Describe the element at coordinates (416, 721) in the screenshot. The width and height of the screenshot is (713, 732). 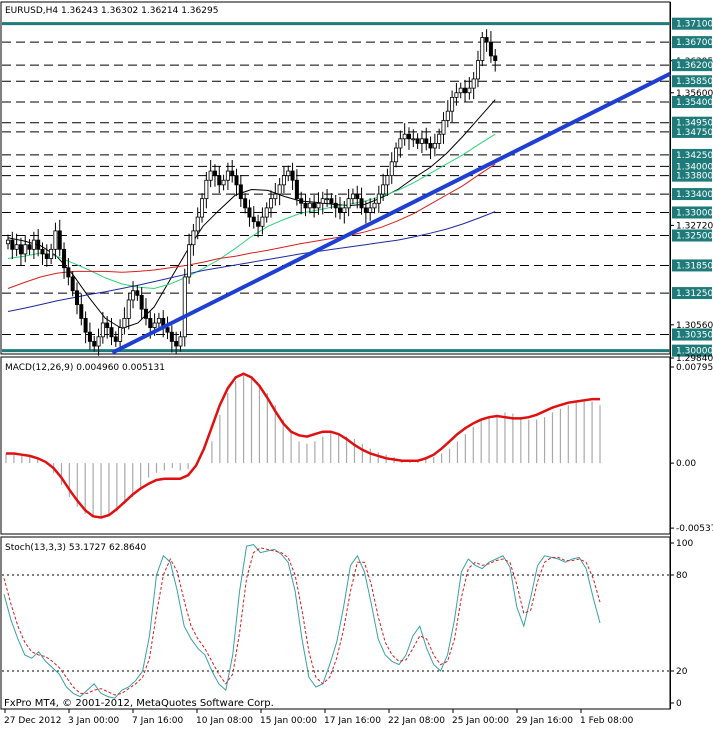
I see `time-axis-label: 22 Jan 08:00` at that location.